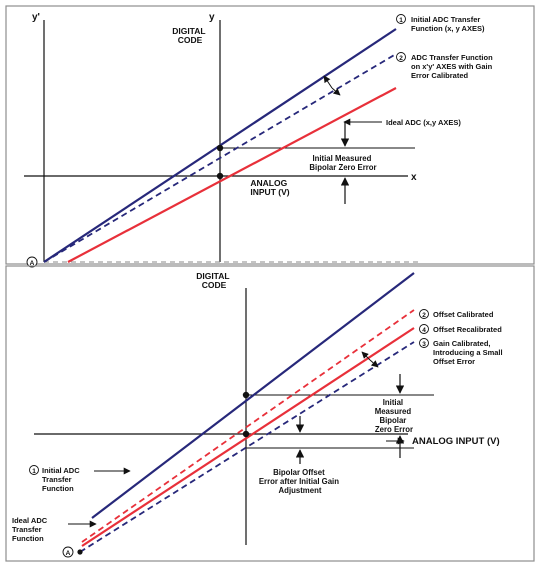  I want to click on bottom-gain-arrow-upper, so click(366, 356).